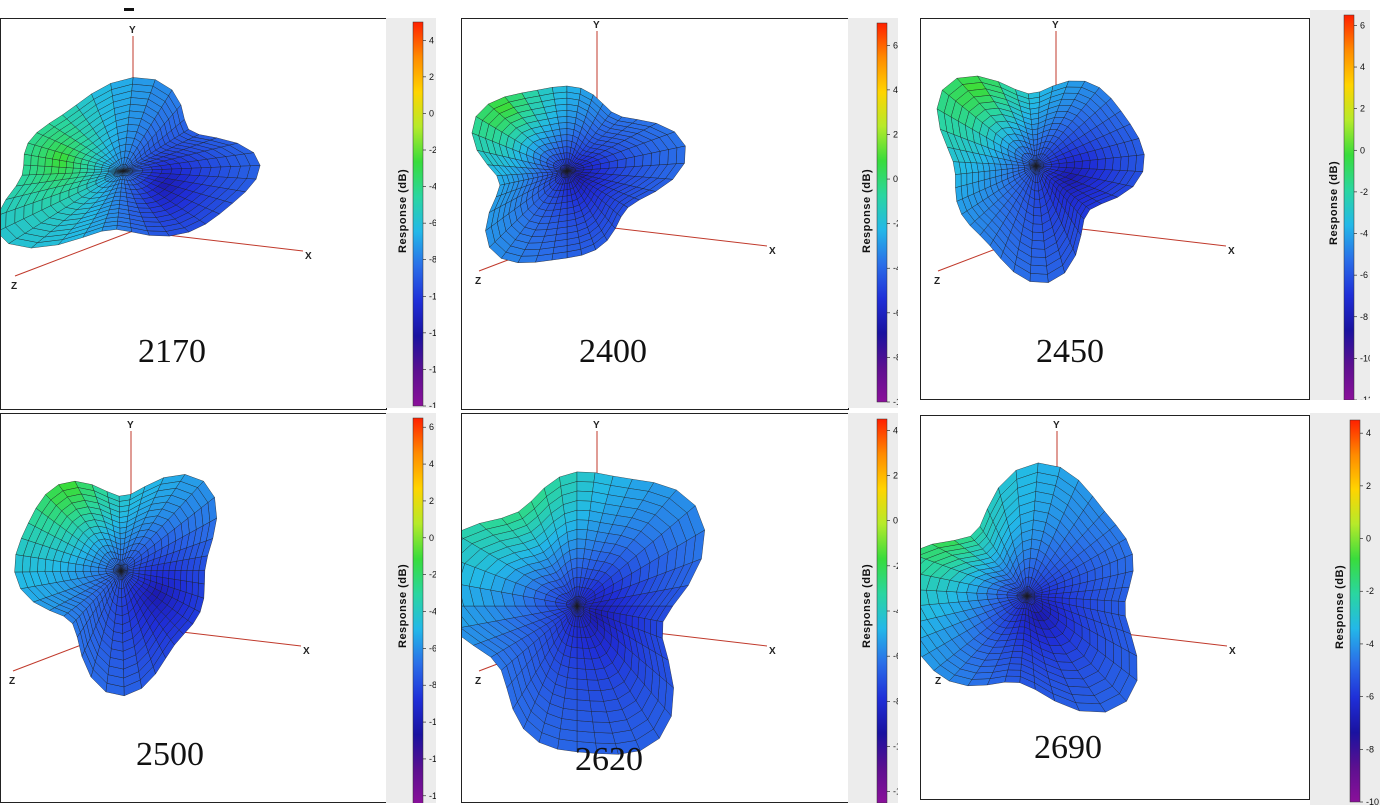 This screenshot has height=805, width=1392. I want to click on frequency-label: 2400, so click(613, 351).